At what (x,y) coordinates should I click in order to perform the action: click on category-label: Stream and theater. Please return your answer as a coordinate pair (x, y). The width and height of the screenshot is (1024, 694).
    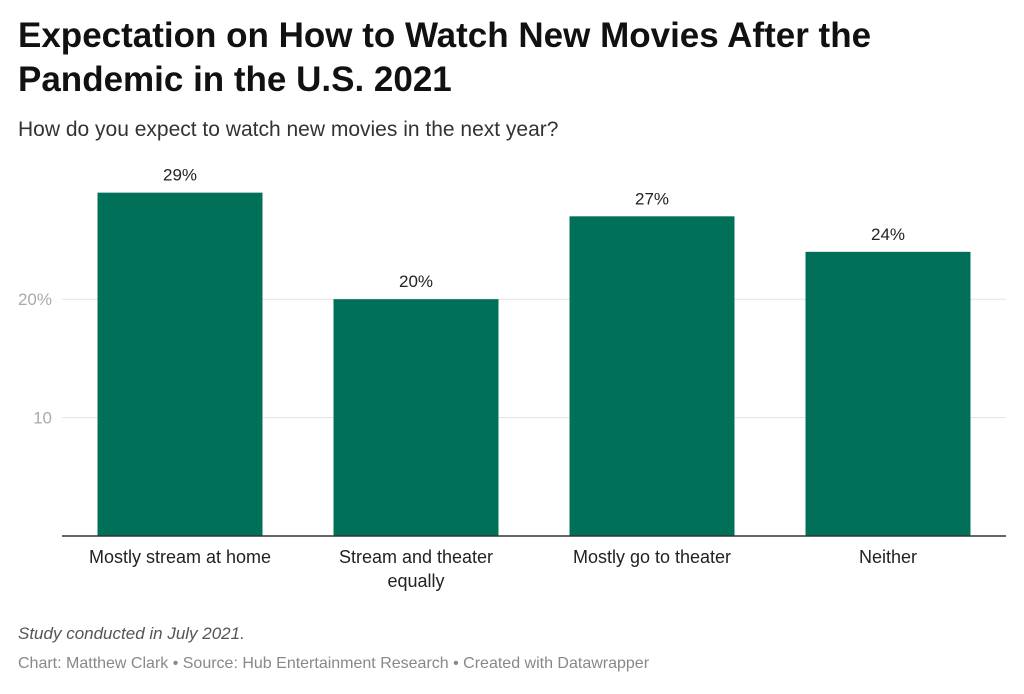
    Looking at the image, I should click on (416, 557).